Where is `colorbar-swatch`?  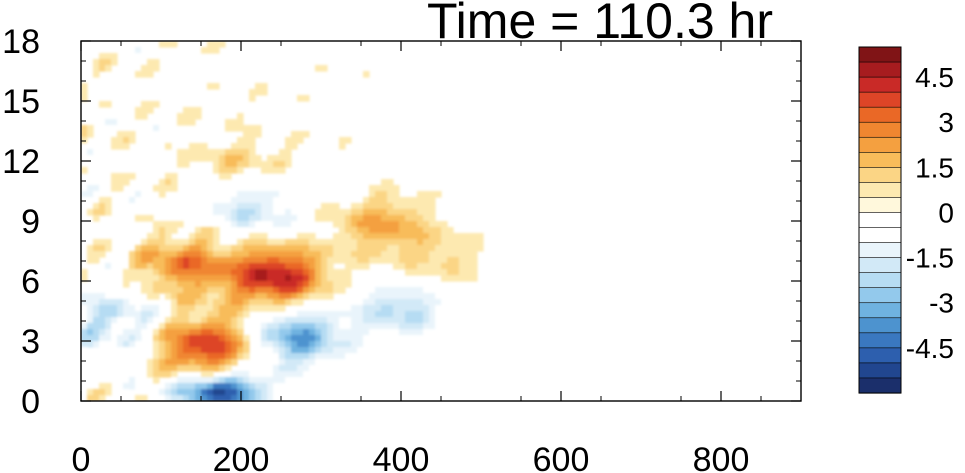
colorbar-swatch is located at coordinates (880, 325).